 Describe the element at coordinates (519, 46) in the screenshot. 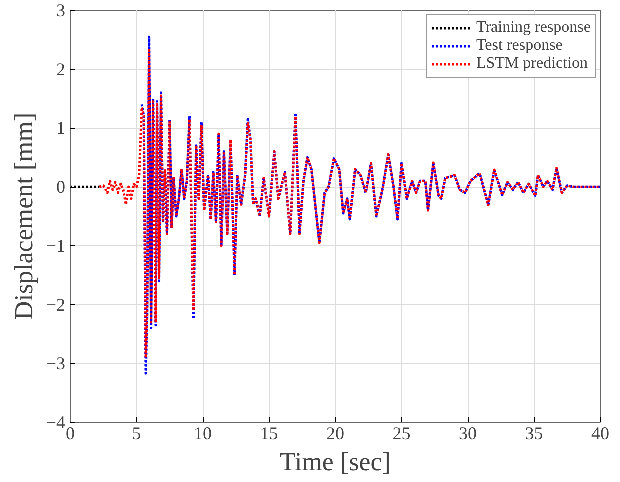

I see `legend-label: Test response` at that location.